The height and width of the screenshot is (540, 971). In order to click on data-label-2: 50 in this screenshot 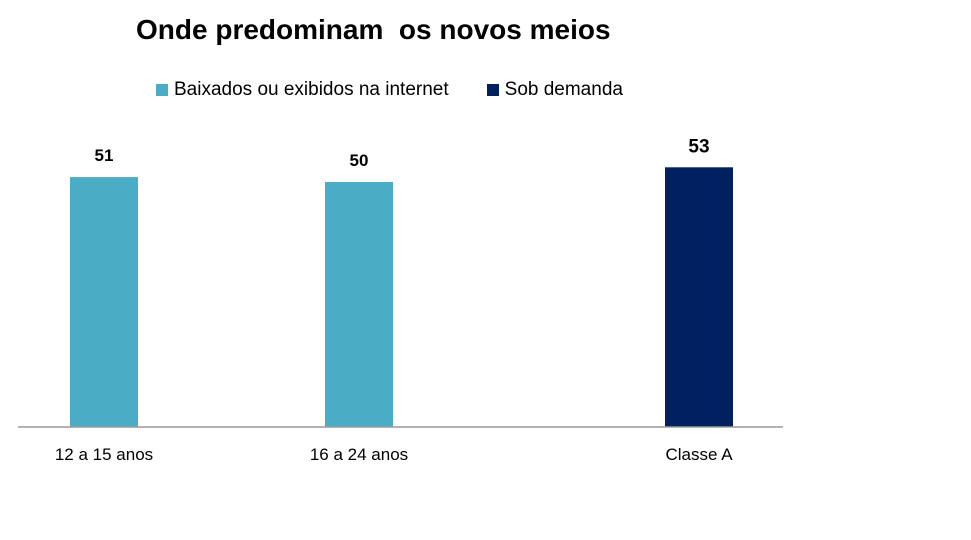, I will do `click(359, 160)`.